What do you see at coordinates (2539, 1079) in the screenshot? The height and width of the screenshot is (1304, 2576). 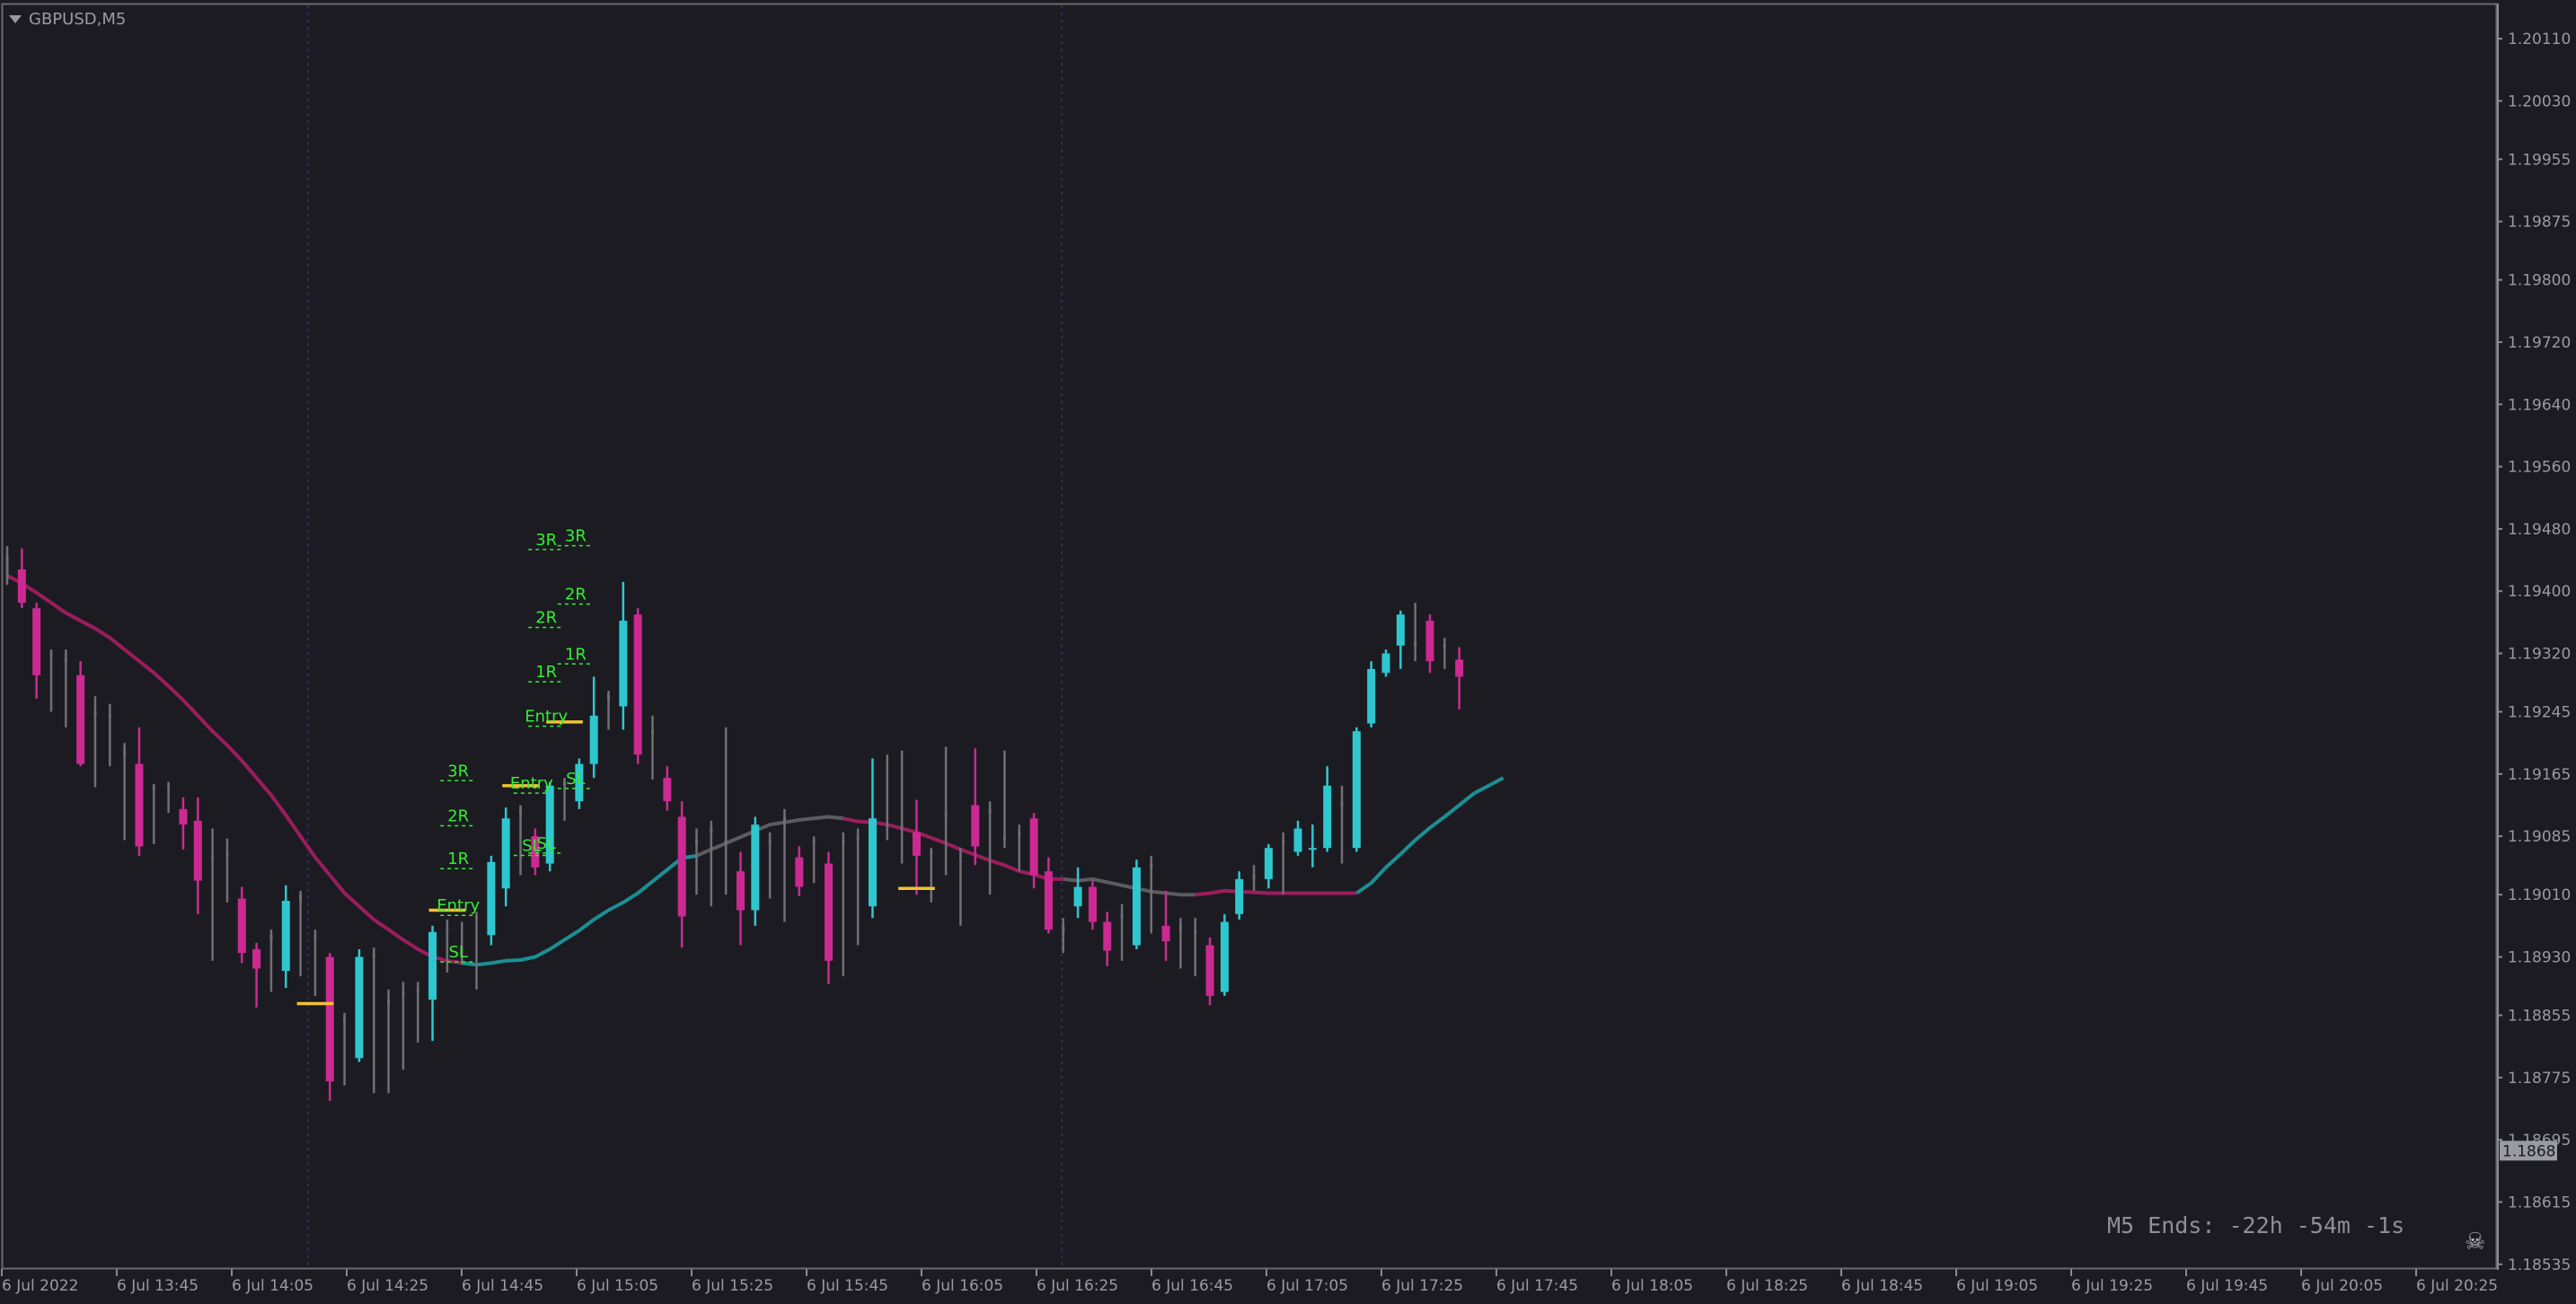 I see `price-tick-label: 1.18775` at bounding box center [2539, 1079].